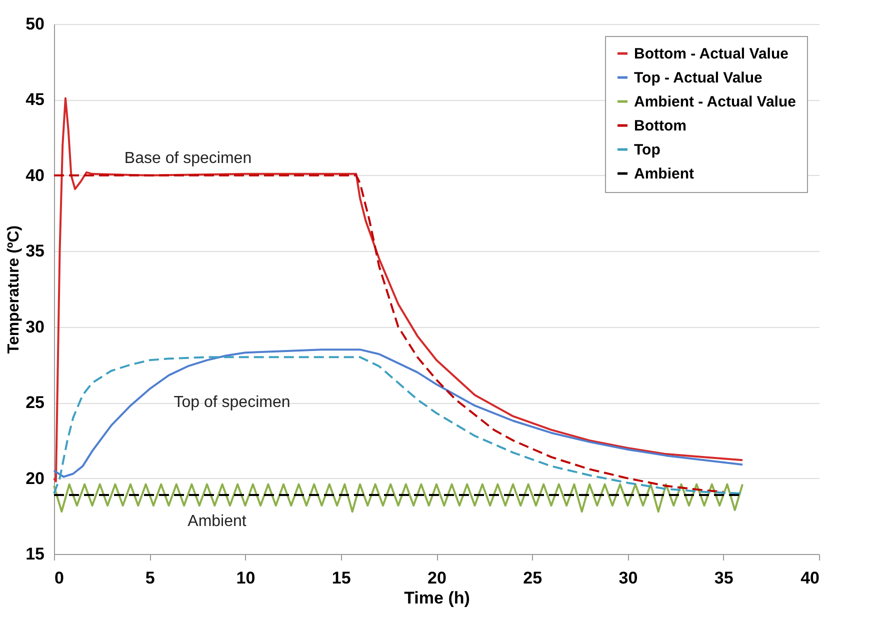  What do you see at coordinates (532, 578) in the screenshot?
I see `x-tick-label: 25` at bounding box center [532, 578].